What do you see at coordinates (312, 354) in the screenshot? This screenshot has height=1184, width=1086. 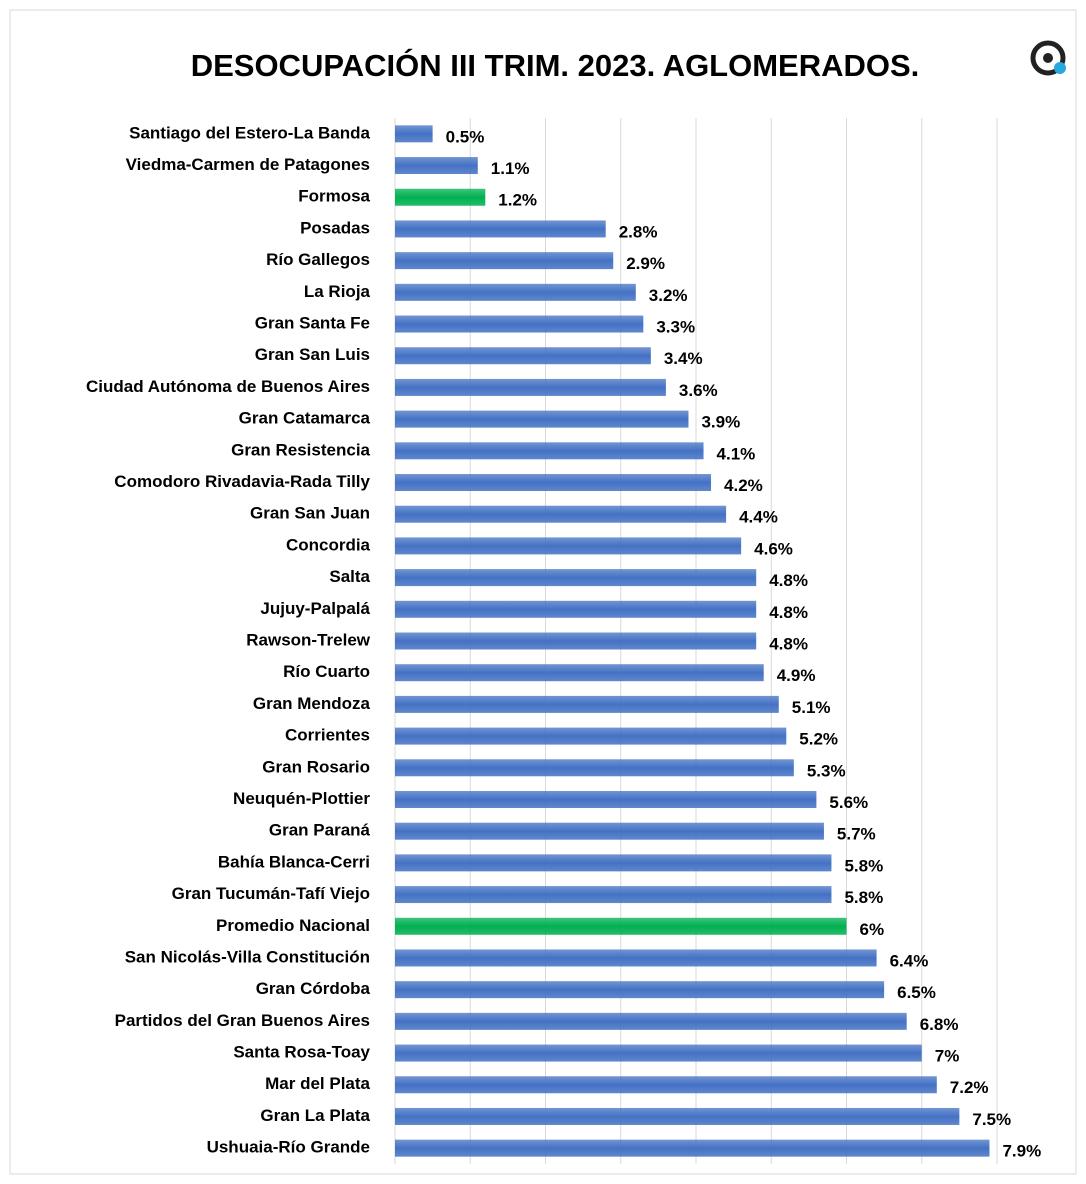 I see `category-label: Gran San Luis` at bounding box center [312, 354].